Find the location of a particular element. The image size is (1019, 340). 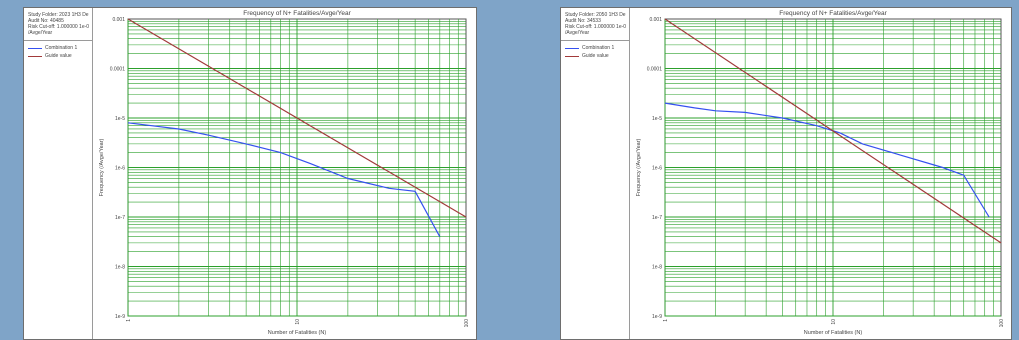

study-folder-text: Study Folder: 2050 1H3 De Valgen is located at coordinates (595, 15).